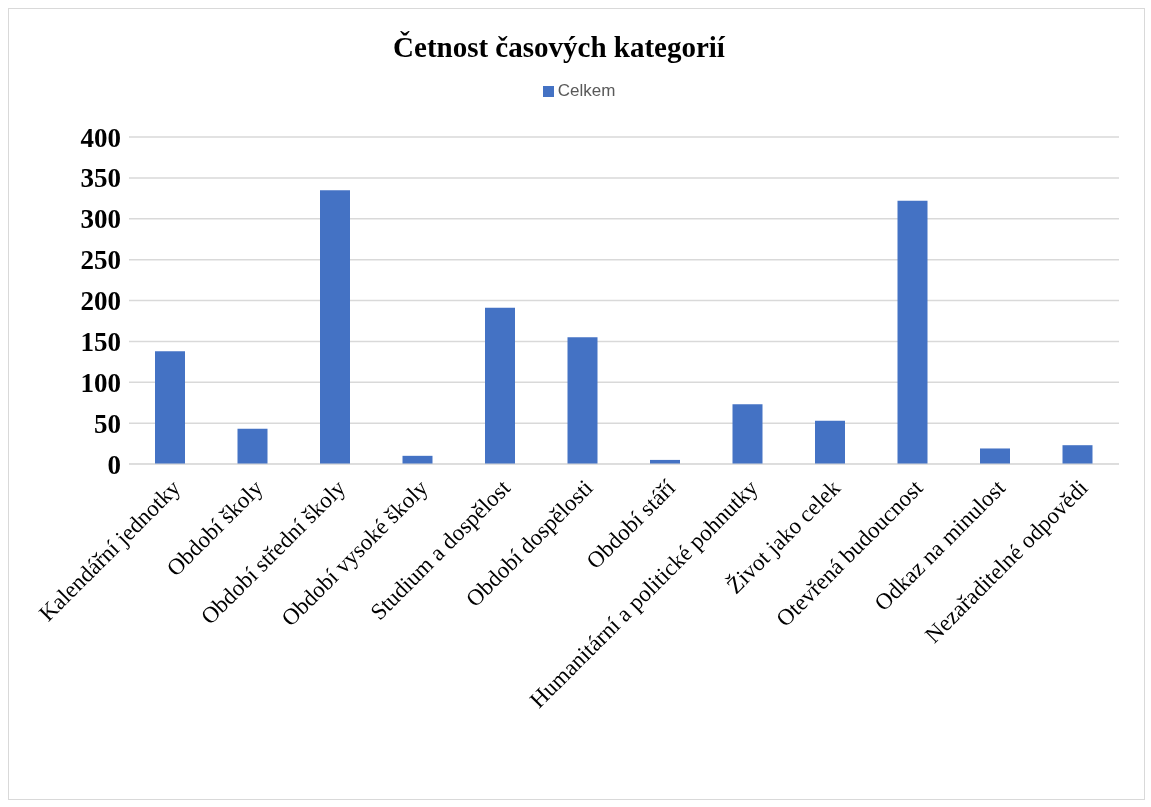 This screenshot has width=1151, height=807. What do you see at coordinates (100, 137) in the screenshot?
I see `y-tick-label: 400` at bounding box center [100, 137].